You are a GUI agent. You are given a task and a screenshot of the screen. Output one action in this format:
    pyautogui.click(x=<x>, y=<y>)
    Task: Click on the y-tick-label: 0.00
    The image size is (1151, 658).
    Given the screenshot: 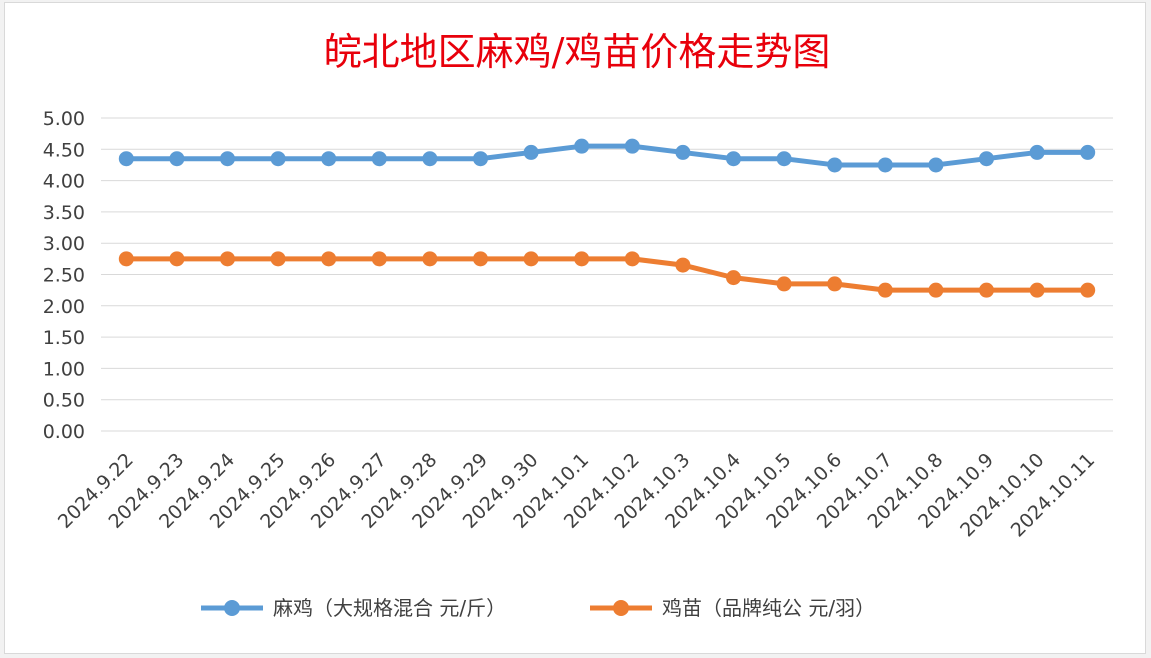 What is the action you would take?
    pyautogui.click(x=64, y=432)
    